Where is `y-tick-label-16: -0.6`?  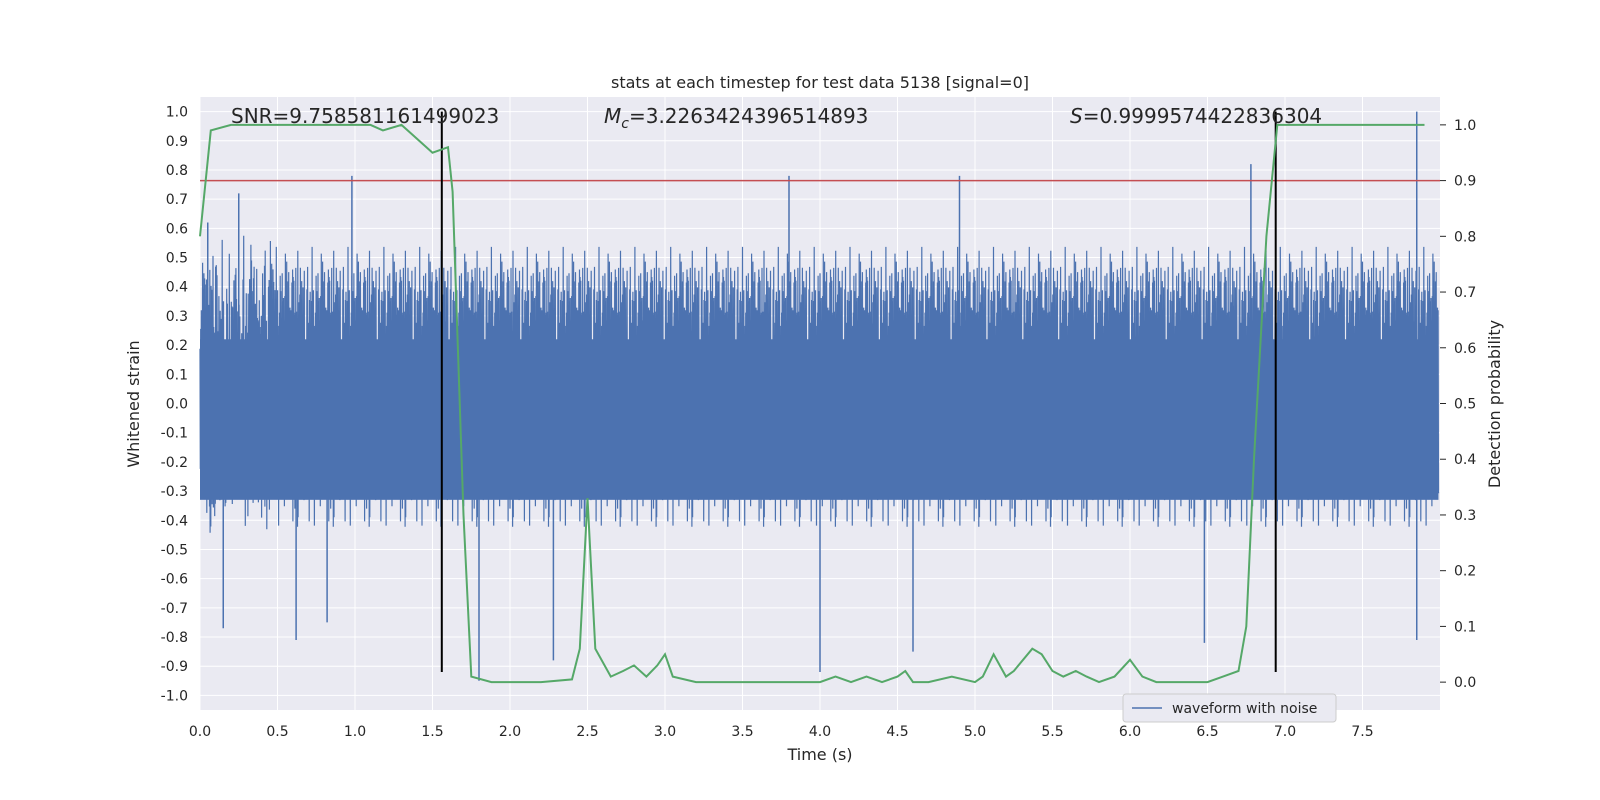
y-tick-label-16: -0.6 is located at coordinates (174, 580).